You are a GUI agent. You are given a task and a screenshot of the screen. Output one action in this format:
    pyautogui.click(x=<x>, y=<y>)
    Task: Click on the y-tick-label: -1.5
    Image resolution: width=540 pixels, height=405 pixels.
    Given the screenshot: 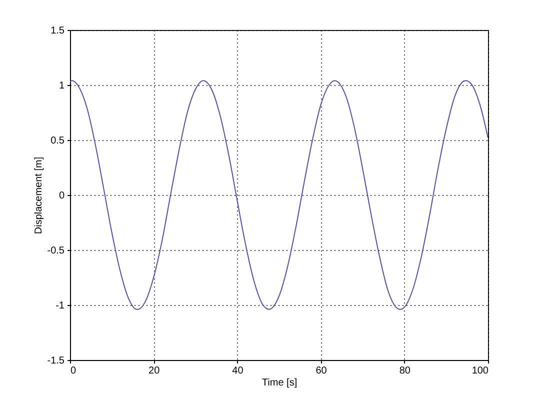 What is the action you would take?
    pyautogui.click(x=56, y=361)
    